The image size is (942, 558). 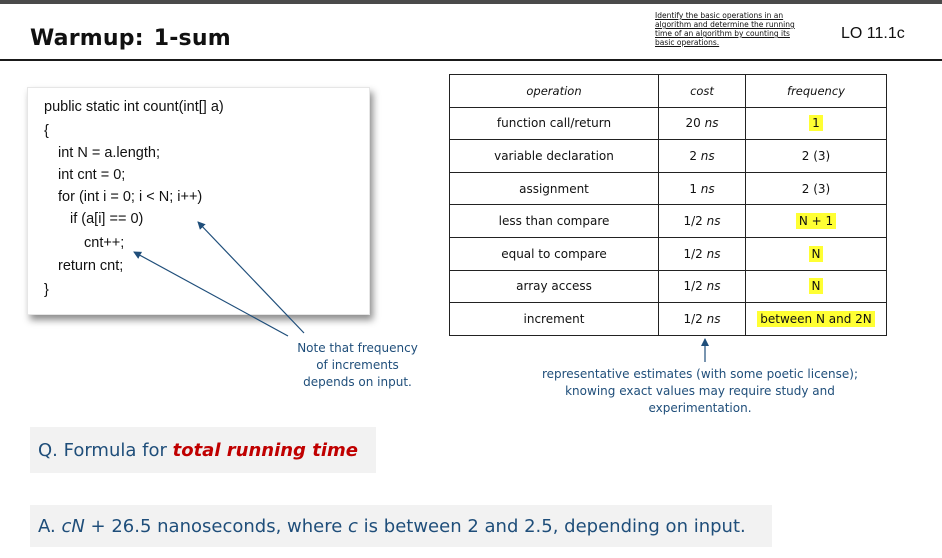 I want to click on table-row: function call/return 20 ns 1, so click(x=668, y=123).